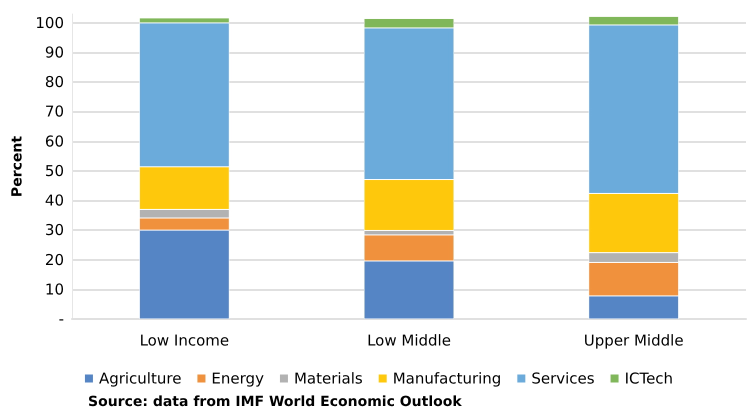 This screenshot has width=756, height=411. What do you see at coordinates (275, 402) in the screenshot?
I see `source-note: Source: data from IMF World Economic Outlook` at bounding box center [275, 402].